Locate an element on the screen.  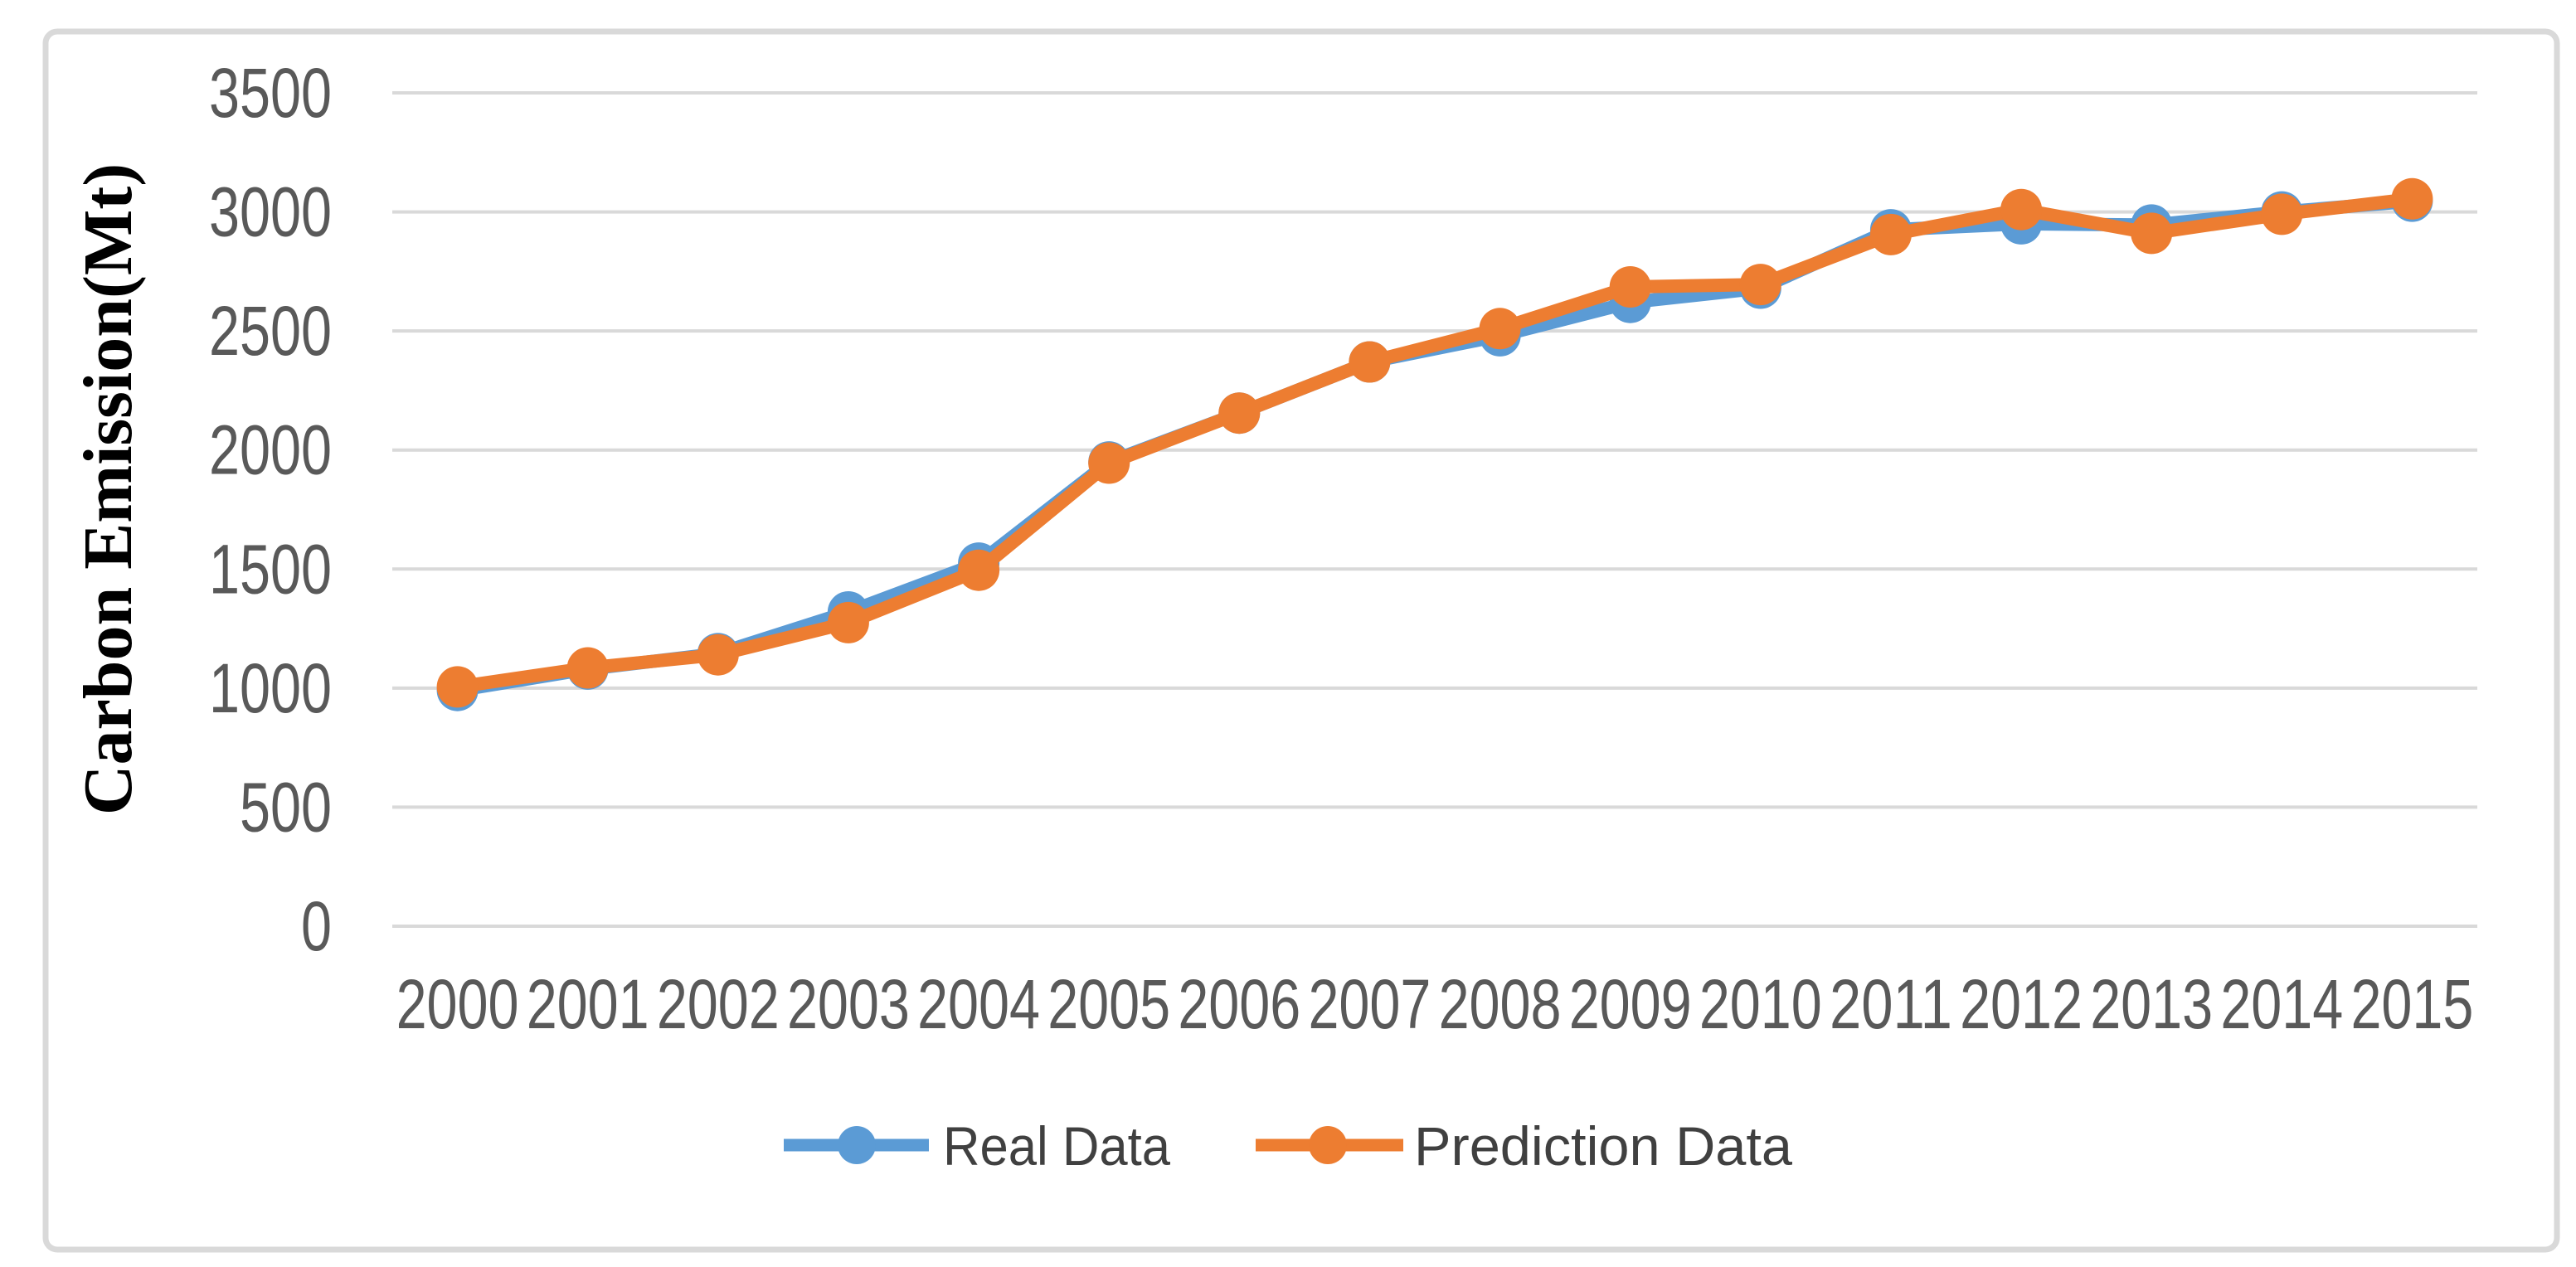
y-tick-label-500: 500 is located at coordinates (286, 807).